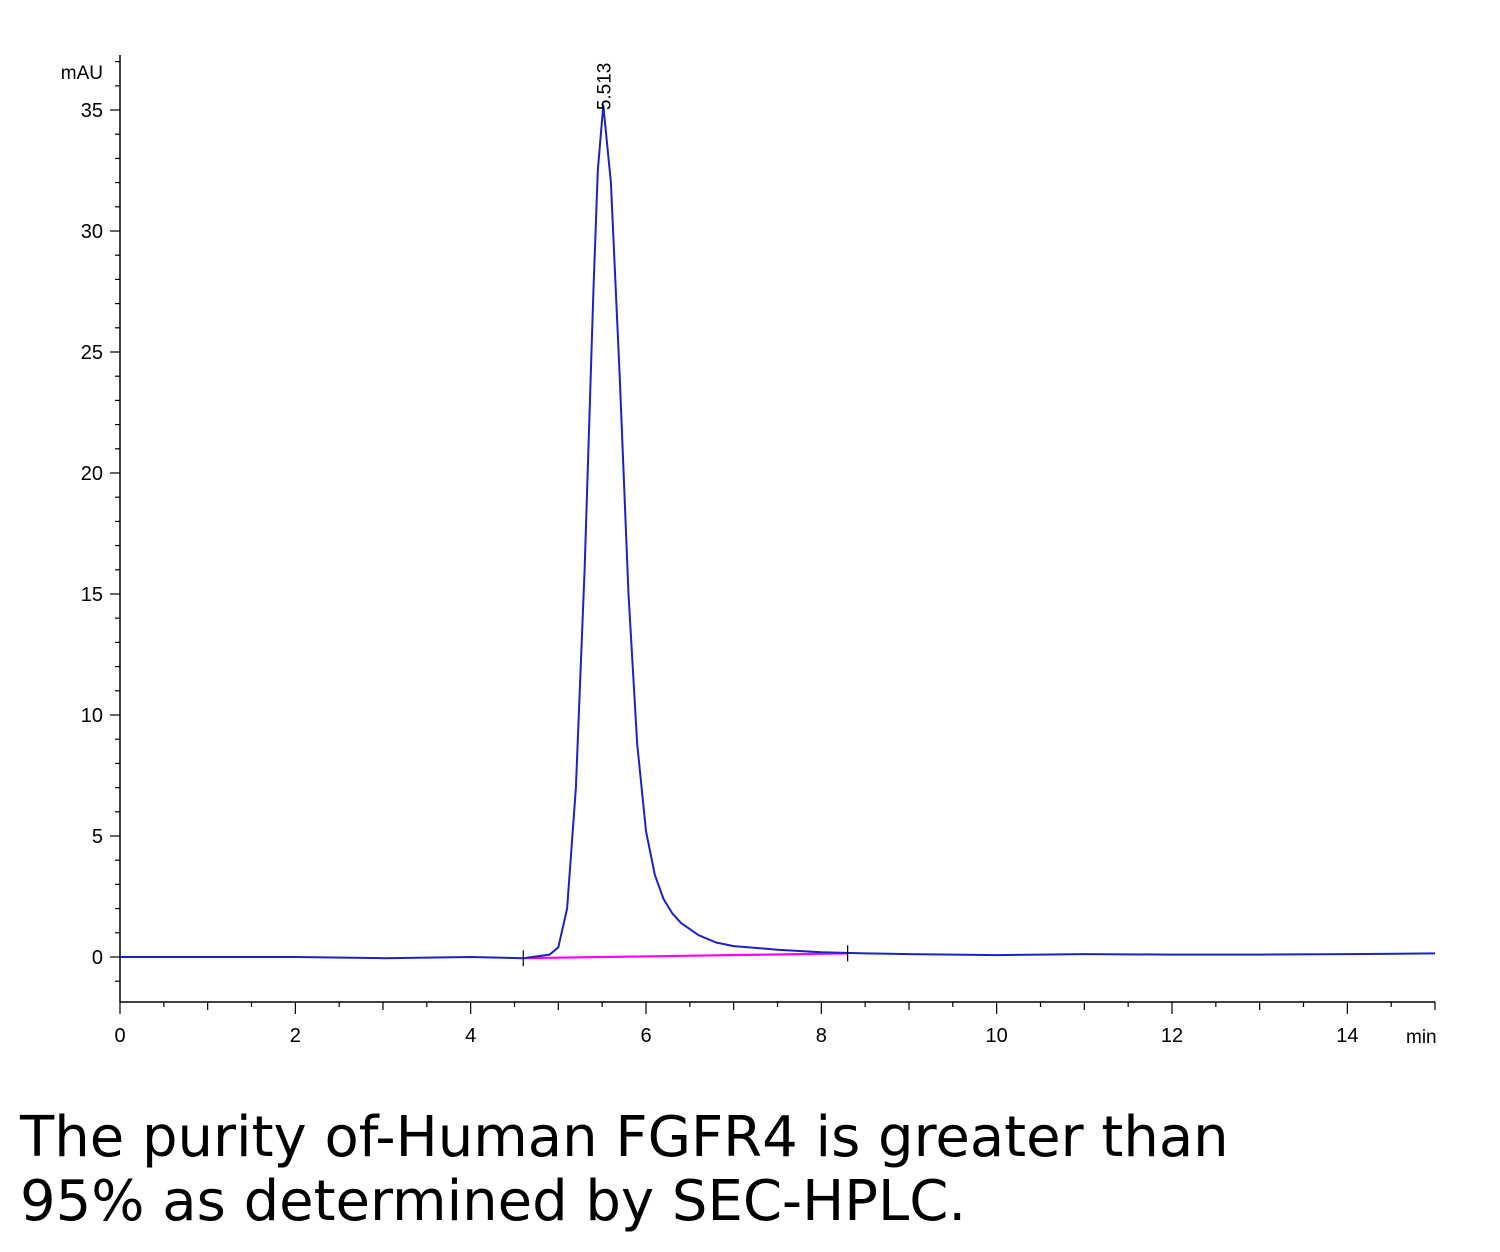 The image size is (1500, 1252). Describe the element at coordinates (97, 837) in the screenshot. I see `y-tick-label: 5` at that location.